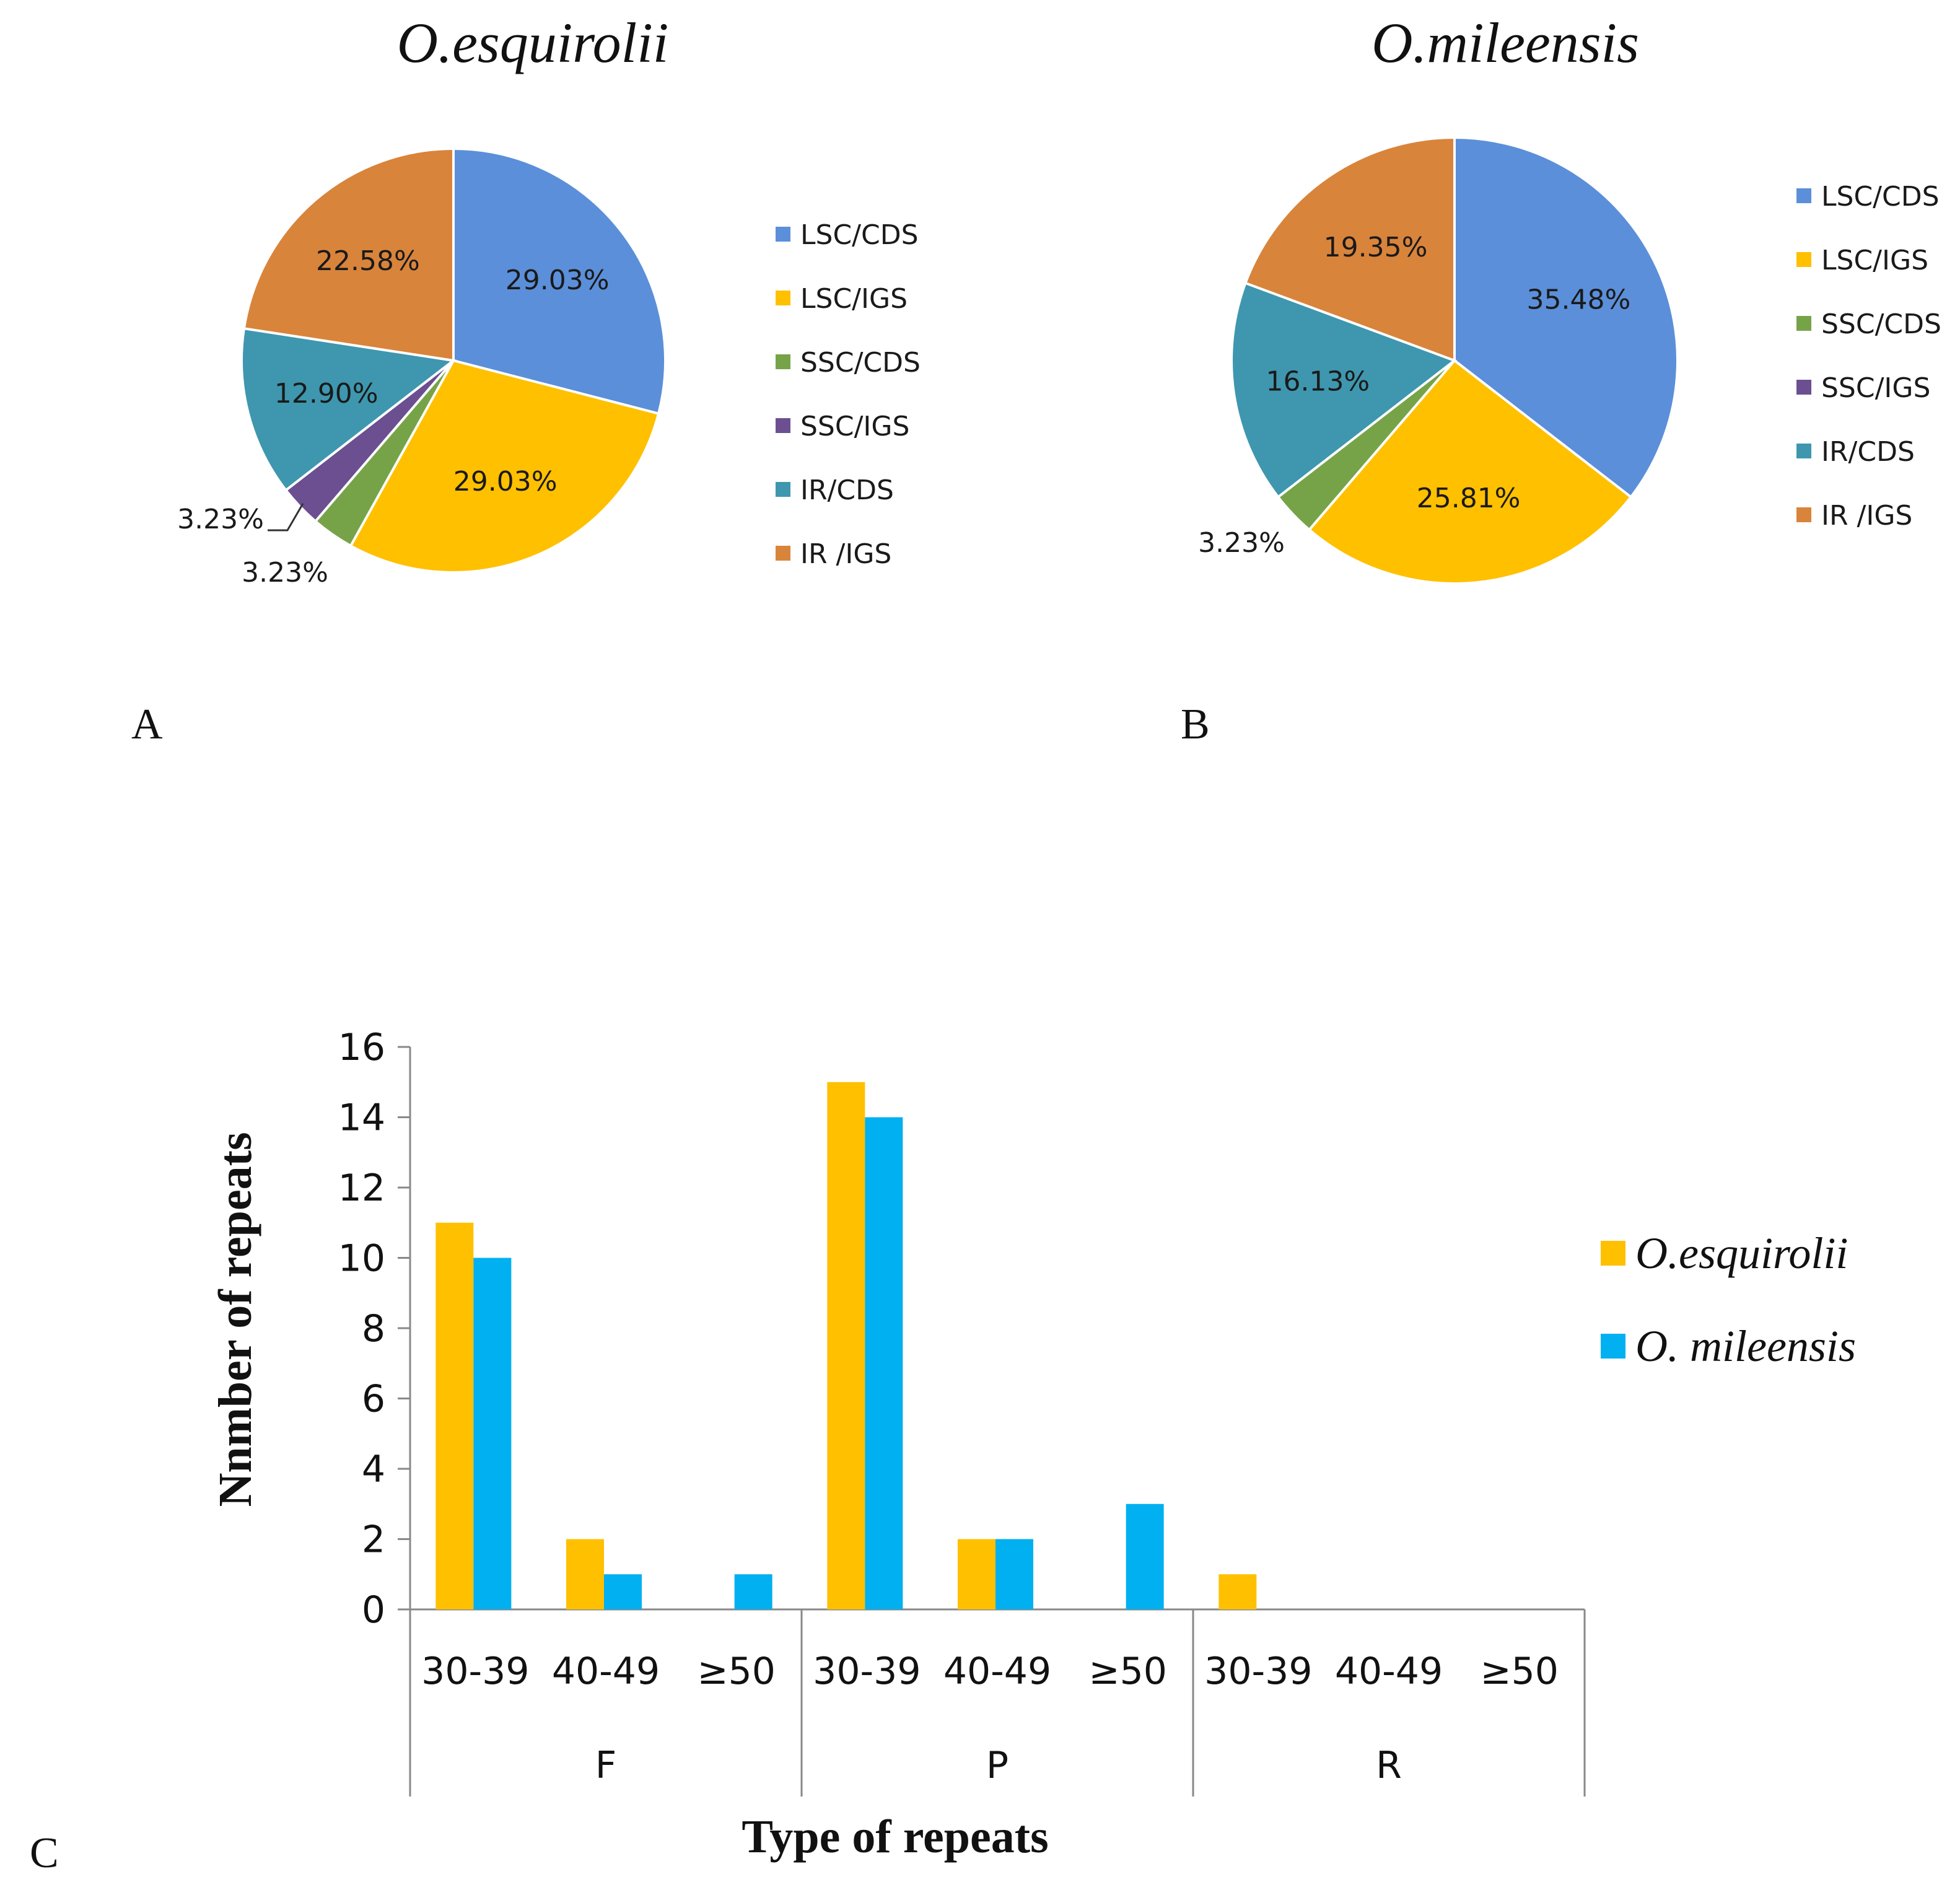  I want to click on pie-b-title: O.mileensis, so click(1505, 42).